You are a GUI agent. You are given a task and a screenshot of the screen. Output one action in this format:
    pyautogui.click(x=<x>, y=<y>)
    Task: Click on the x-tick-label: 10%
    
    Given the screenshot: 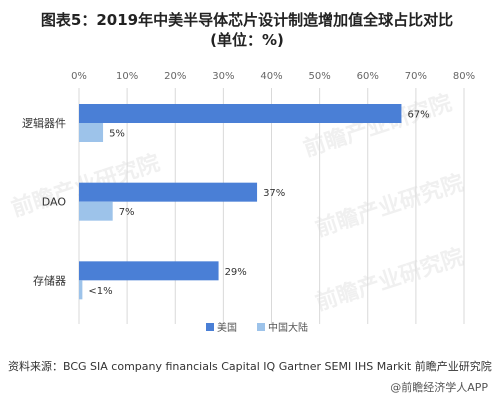 What is the action you would take?
    pyautogui.click(x=127, y=76)
    